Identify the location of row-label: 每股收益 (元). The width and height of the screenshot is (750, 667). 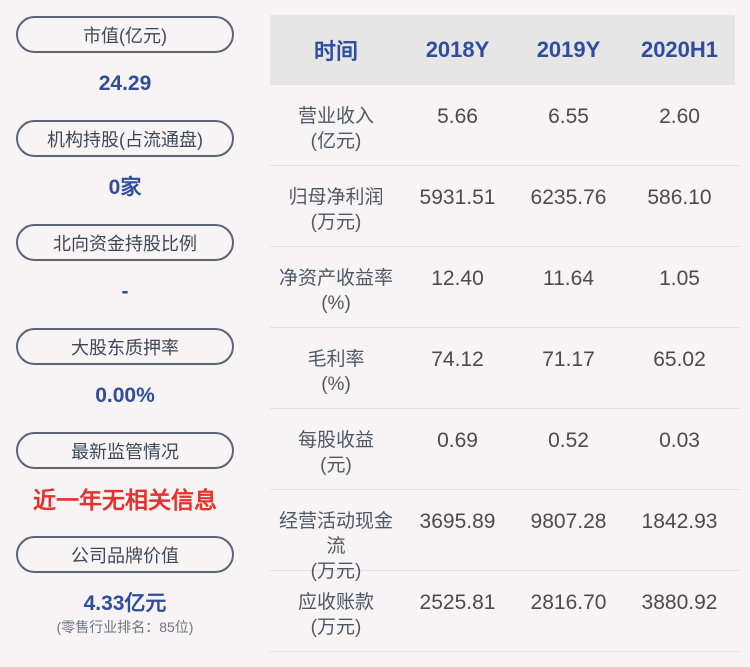
(336, 458).